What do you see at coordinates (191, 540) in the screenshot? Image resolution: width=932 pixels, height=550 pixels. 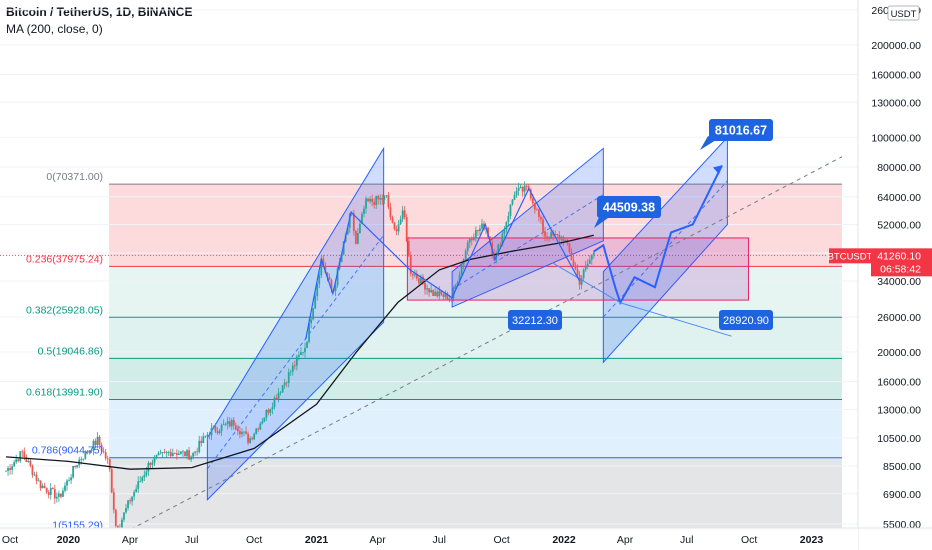 I see `time-tick: Jul` at bounding box center [191, 540].